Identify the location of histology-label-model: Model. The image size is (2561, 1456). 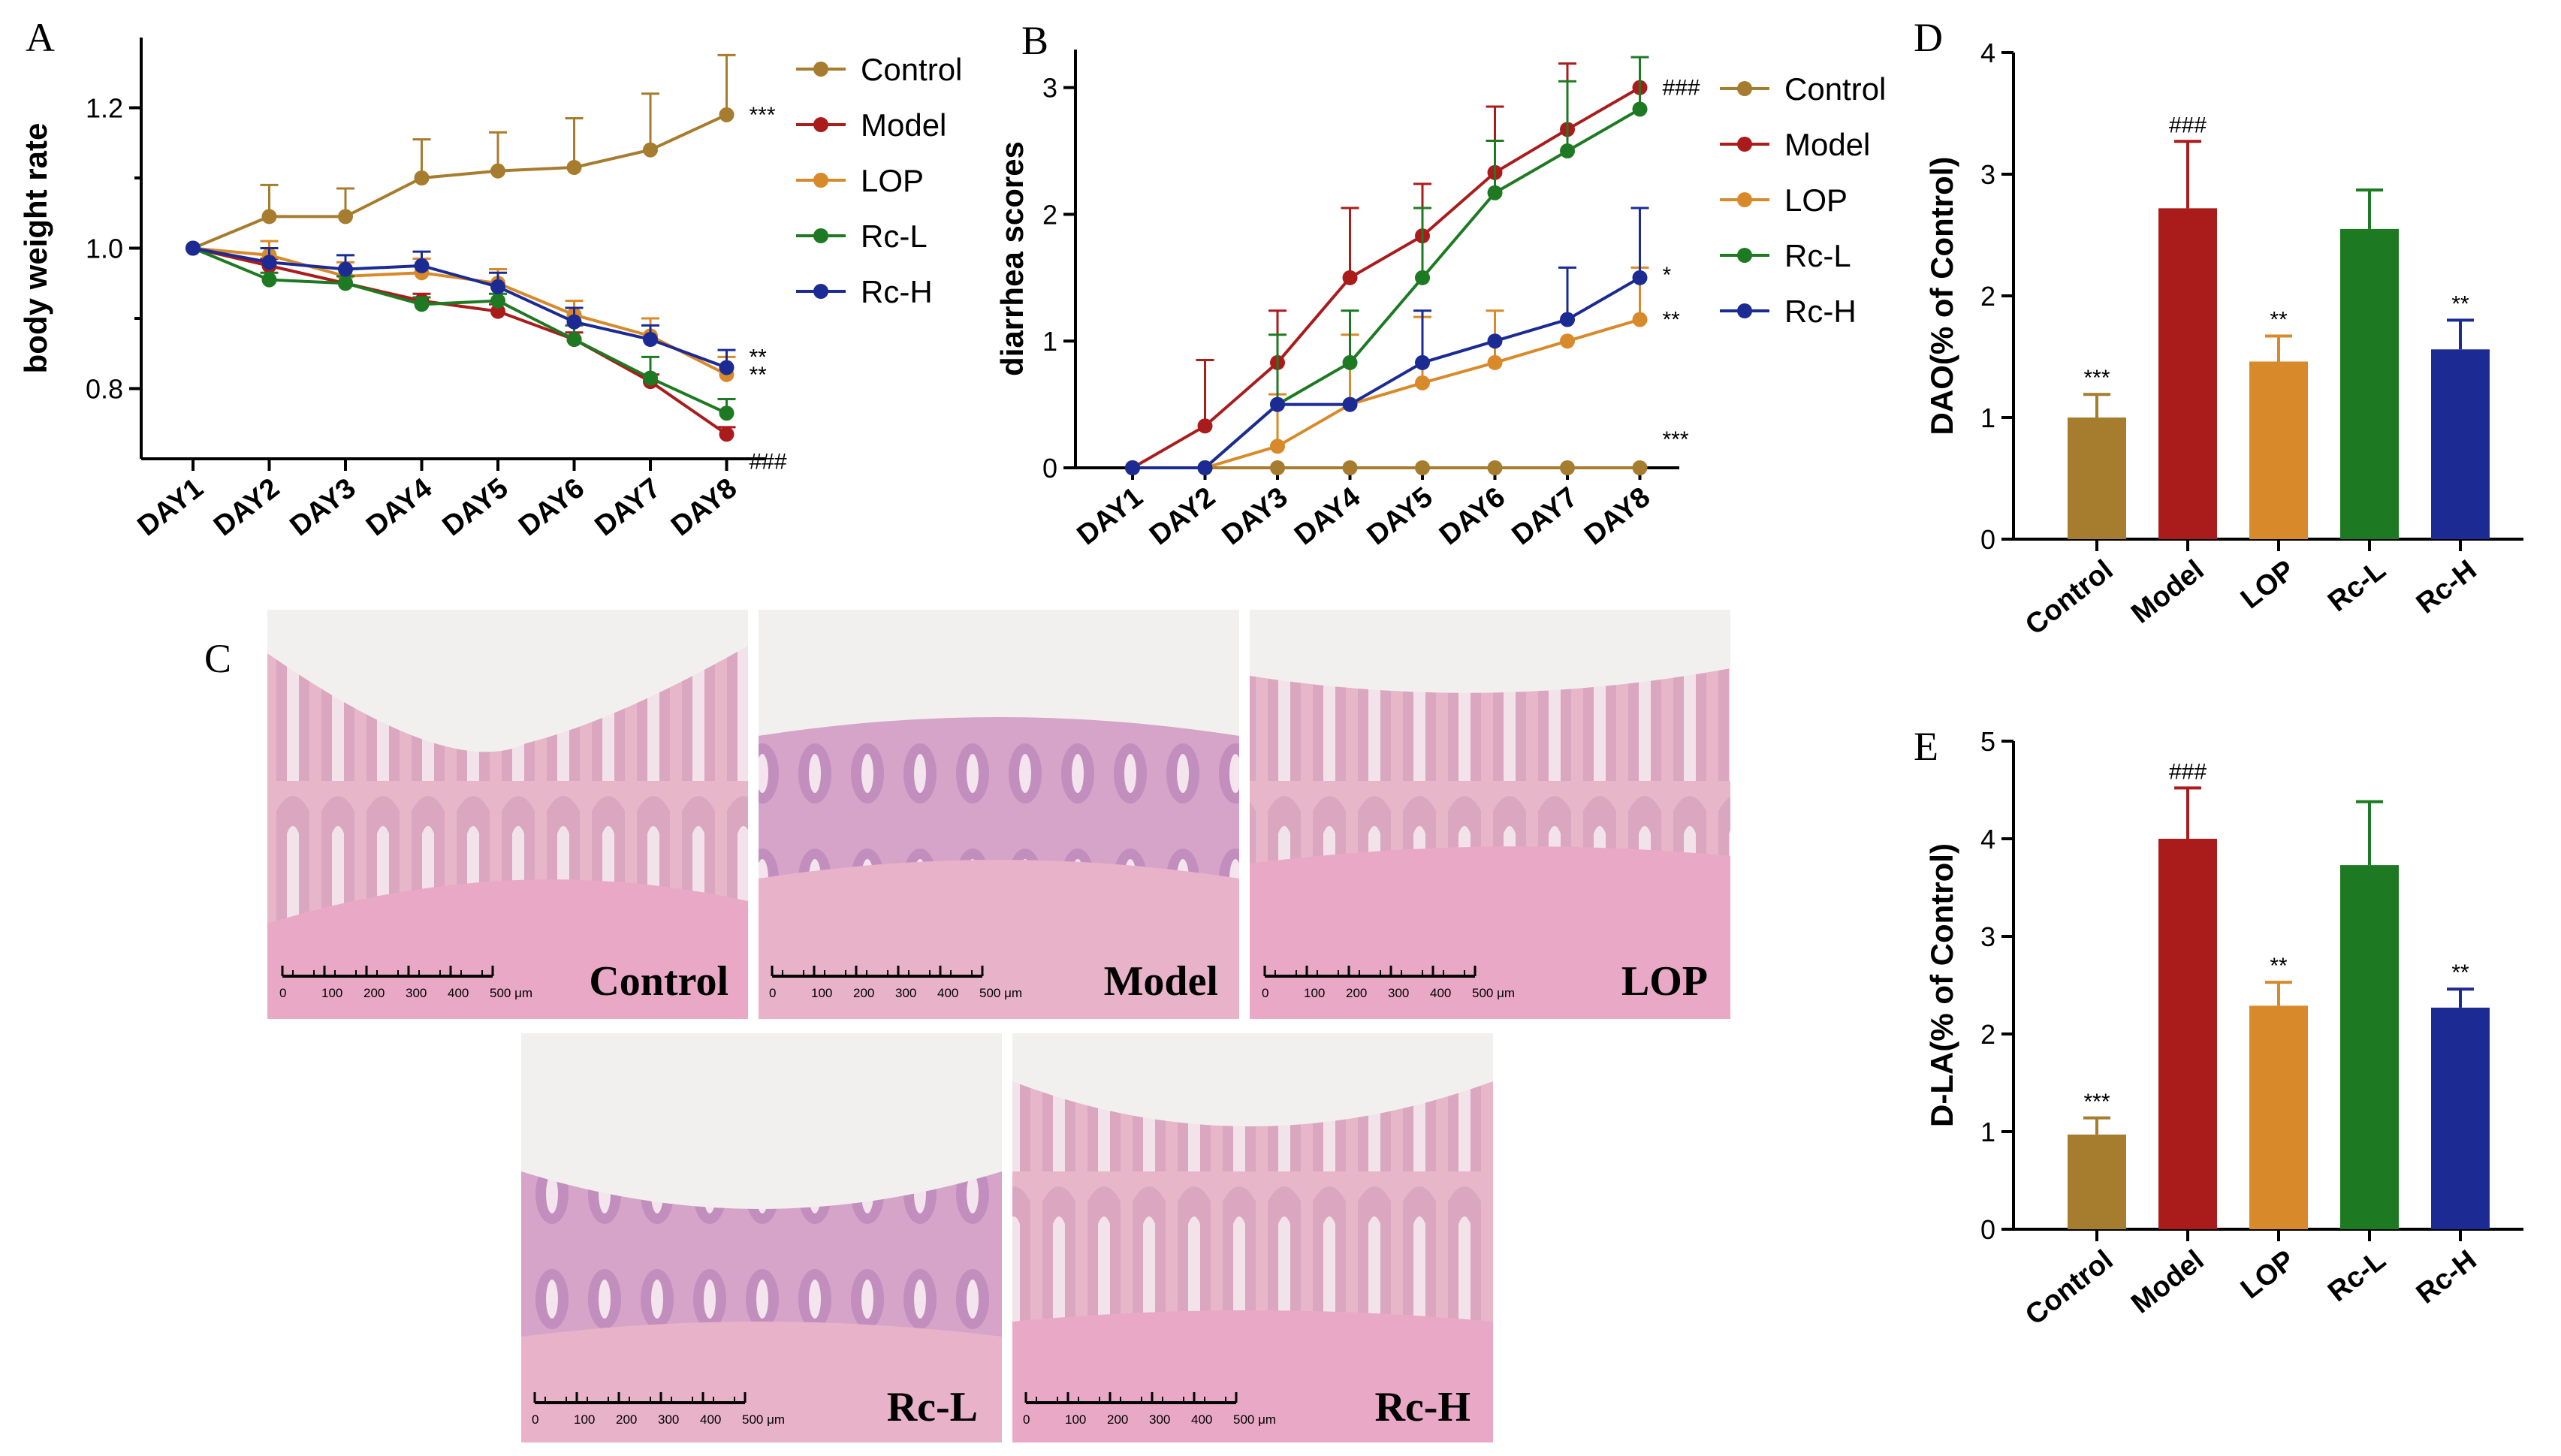
(1161, 981).